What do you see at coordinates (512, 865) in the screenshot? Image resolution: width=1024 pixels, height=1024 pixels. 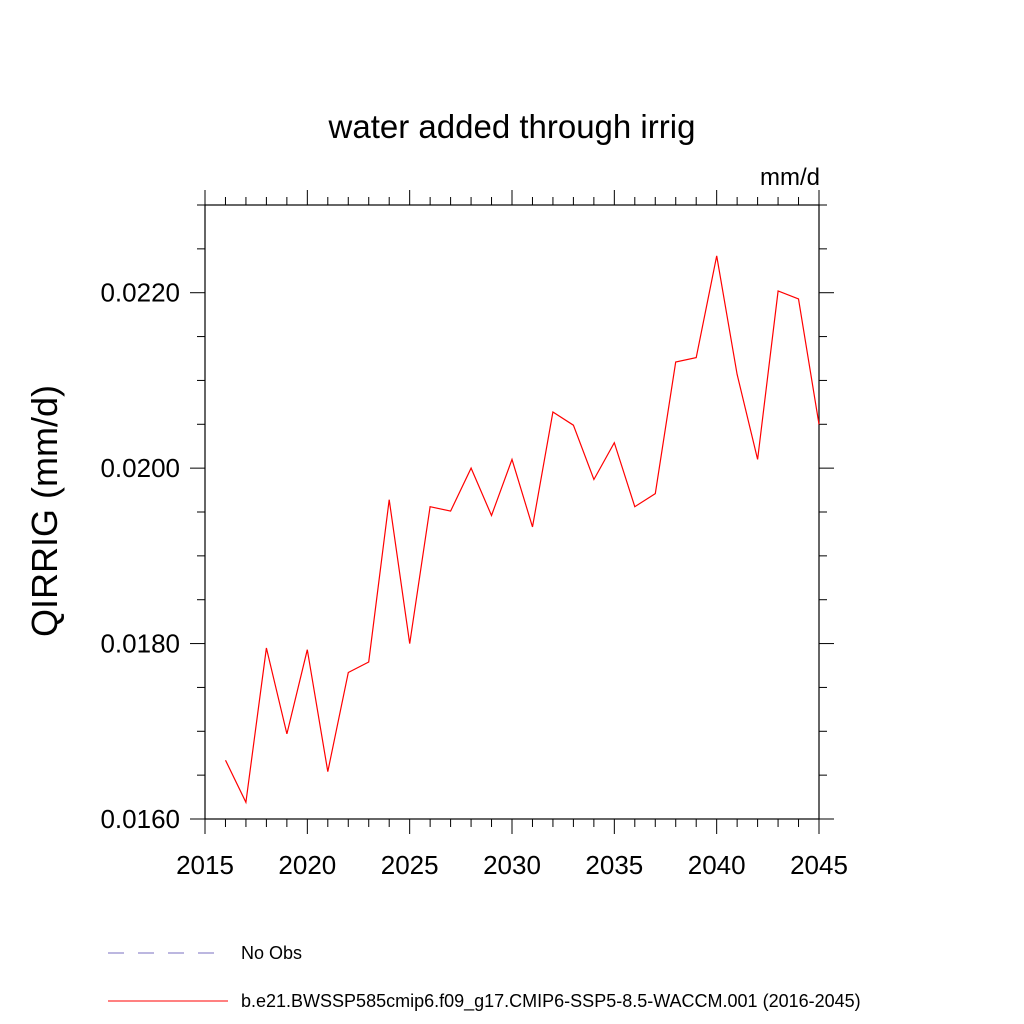 I see `x-tick-label: 2030` at bounding box center [512, 865].